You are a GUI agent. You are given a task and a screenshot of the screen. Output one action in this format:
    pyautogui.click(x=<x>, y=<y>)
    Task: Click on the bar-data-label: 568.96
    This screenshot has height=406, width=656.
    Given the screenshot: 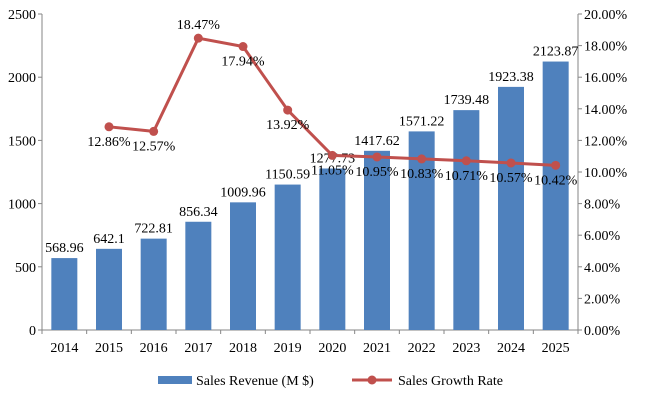 What is the action you would take?
    pyautogui.click(x=64, y=248)
    